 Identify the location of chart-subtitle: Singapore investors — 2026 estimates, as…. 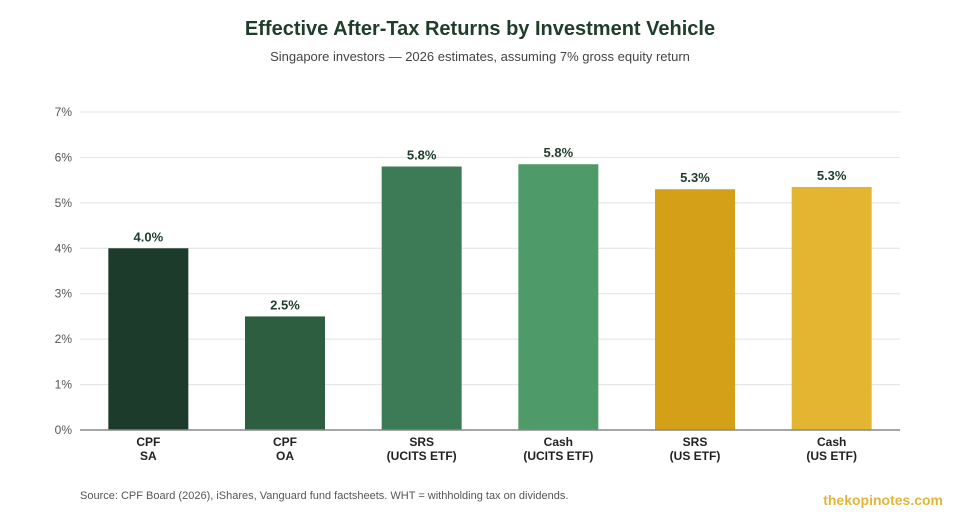
(480, 56).